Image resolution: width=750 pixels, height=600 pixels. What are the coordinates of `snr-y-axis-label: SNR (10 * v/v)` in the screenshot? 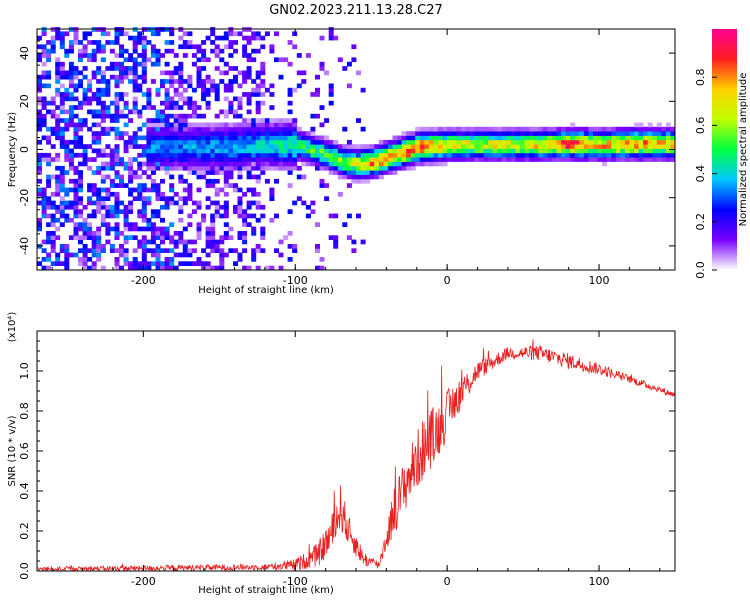 It's located at (12, 450).